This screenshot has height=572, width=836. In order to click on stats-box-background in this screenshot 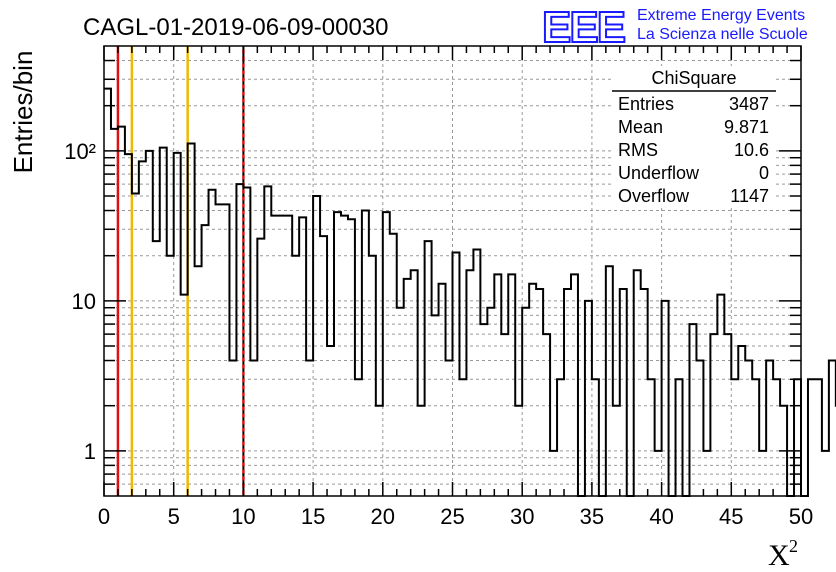, I will do `click(694, 137)`.